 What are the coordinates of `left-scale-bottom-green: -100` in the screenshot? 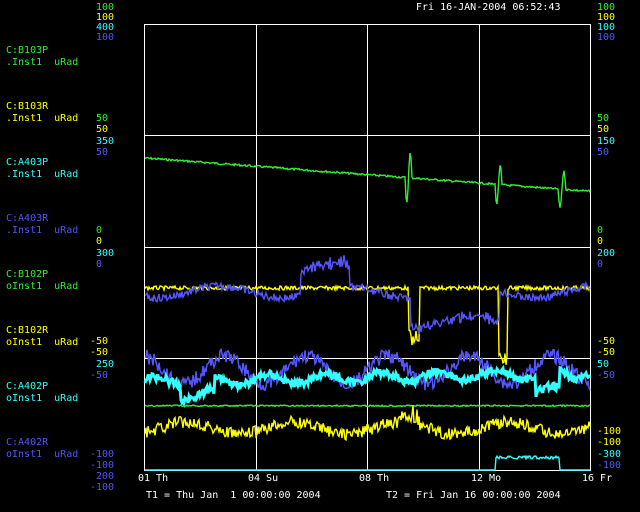 It's located at (102, 454).